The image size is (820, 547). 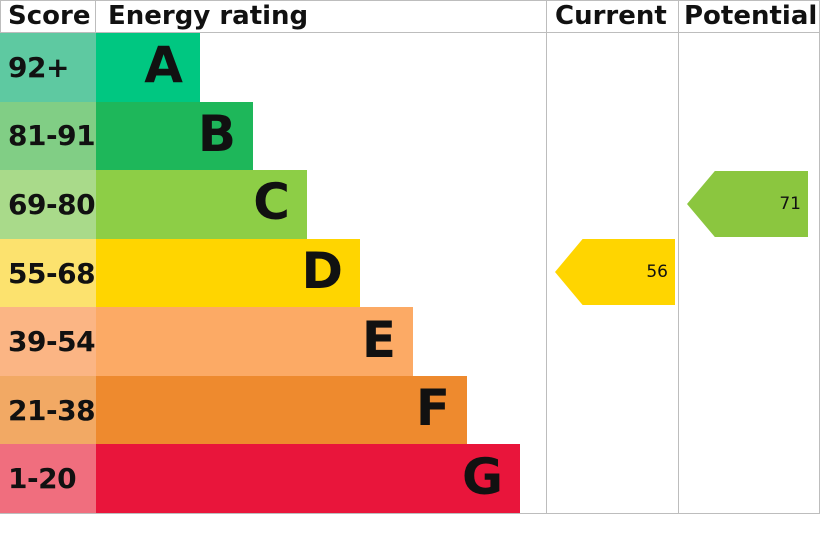 I want to click on band-row-c: 69-80 C, so click(x=260, y=204).